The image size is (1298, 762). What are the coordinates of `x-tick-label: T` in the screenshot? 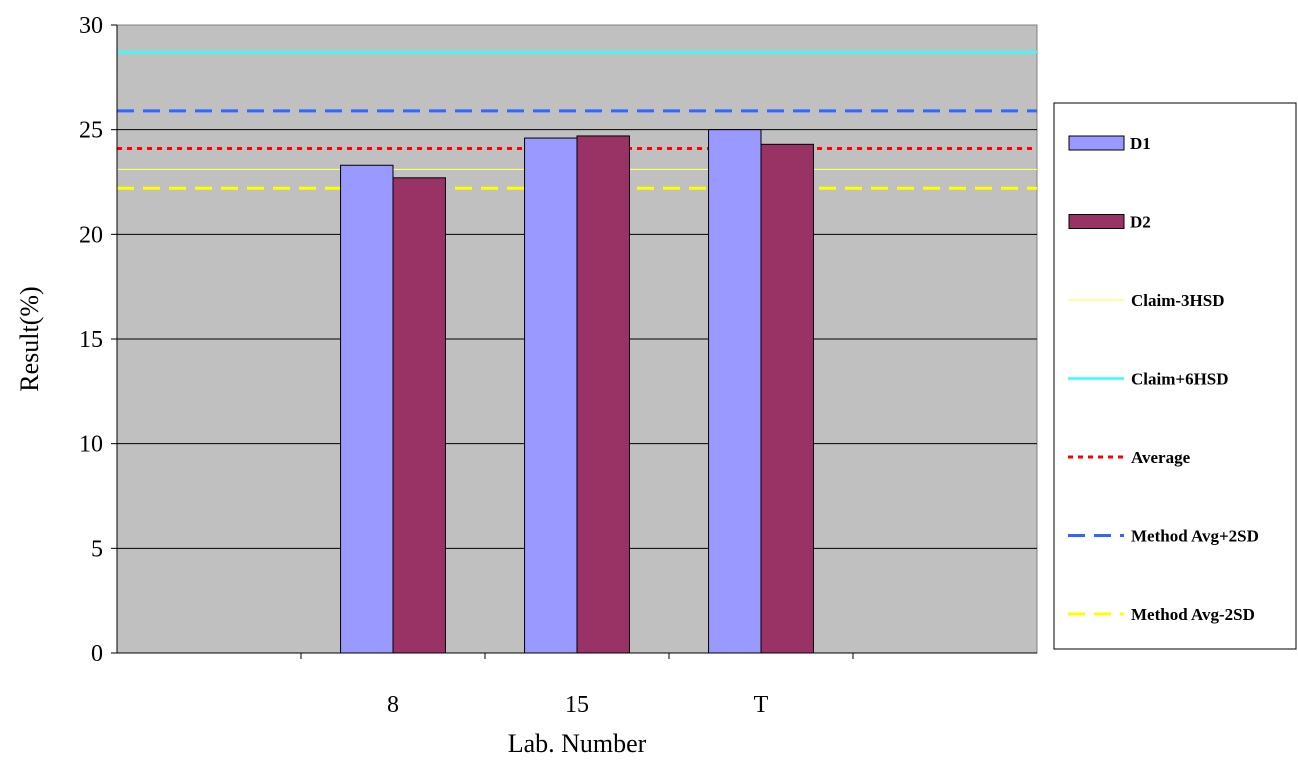 It's located at (761, 705).